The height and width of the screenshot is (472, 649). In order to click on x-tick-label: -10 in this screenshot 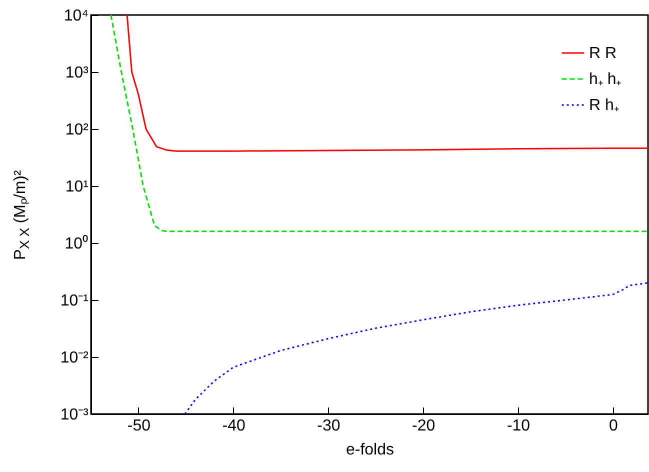, I will do `click(518, 426)`.